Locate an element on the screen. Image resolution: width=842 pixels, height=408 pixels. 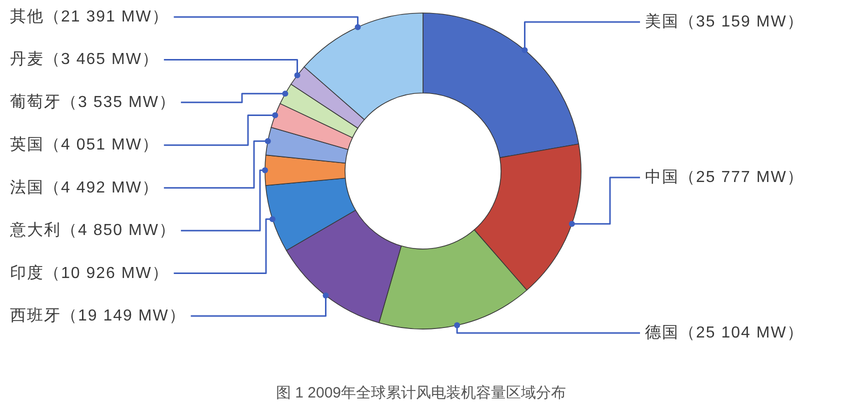
title: 图 1 2009年全球累计风电装机容量区域分布 is located at coordinates (421, 393).